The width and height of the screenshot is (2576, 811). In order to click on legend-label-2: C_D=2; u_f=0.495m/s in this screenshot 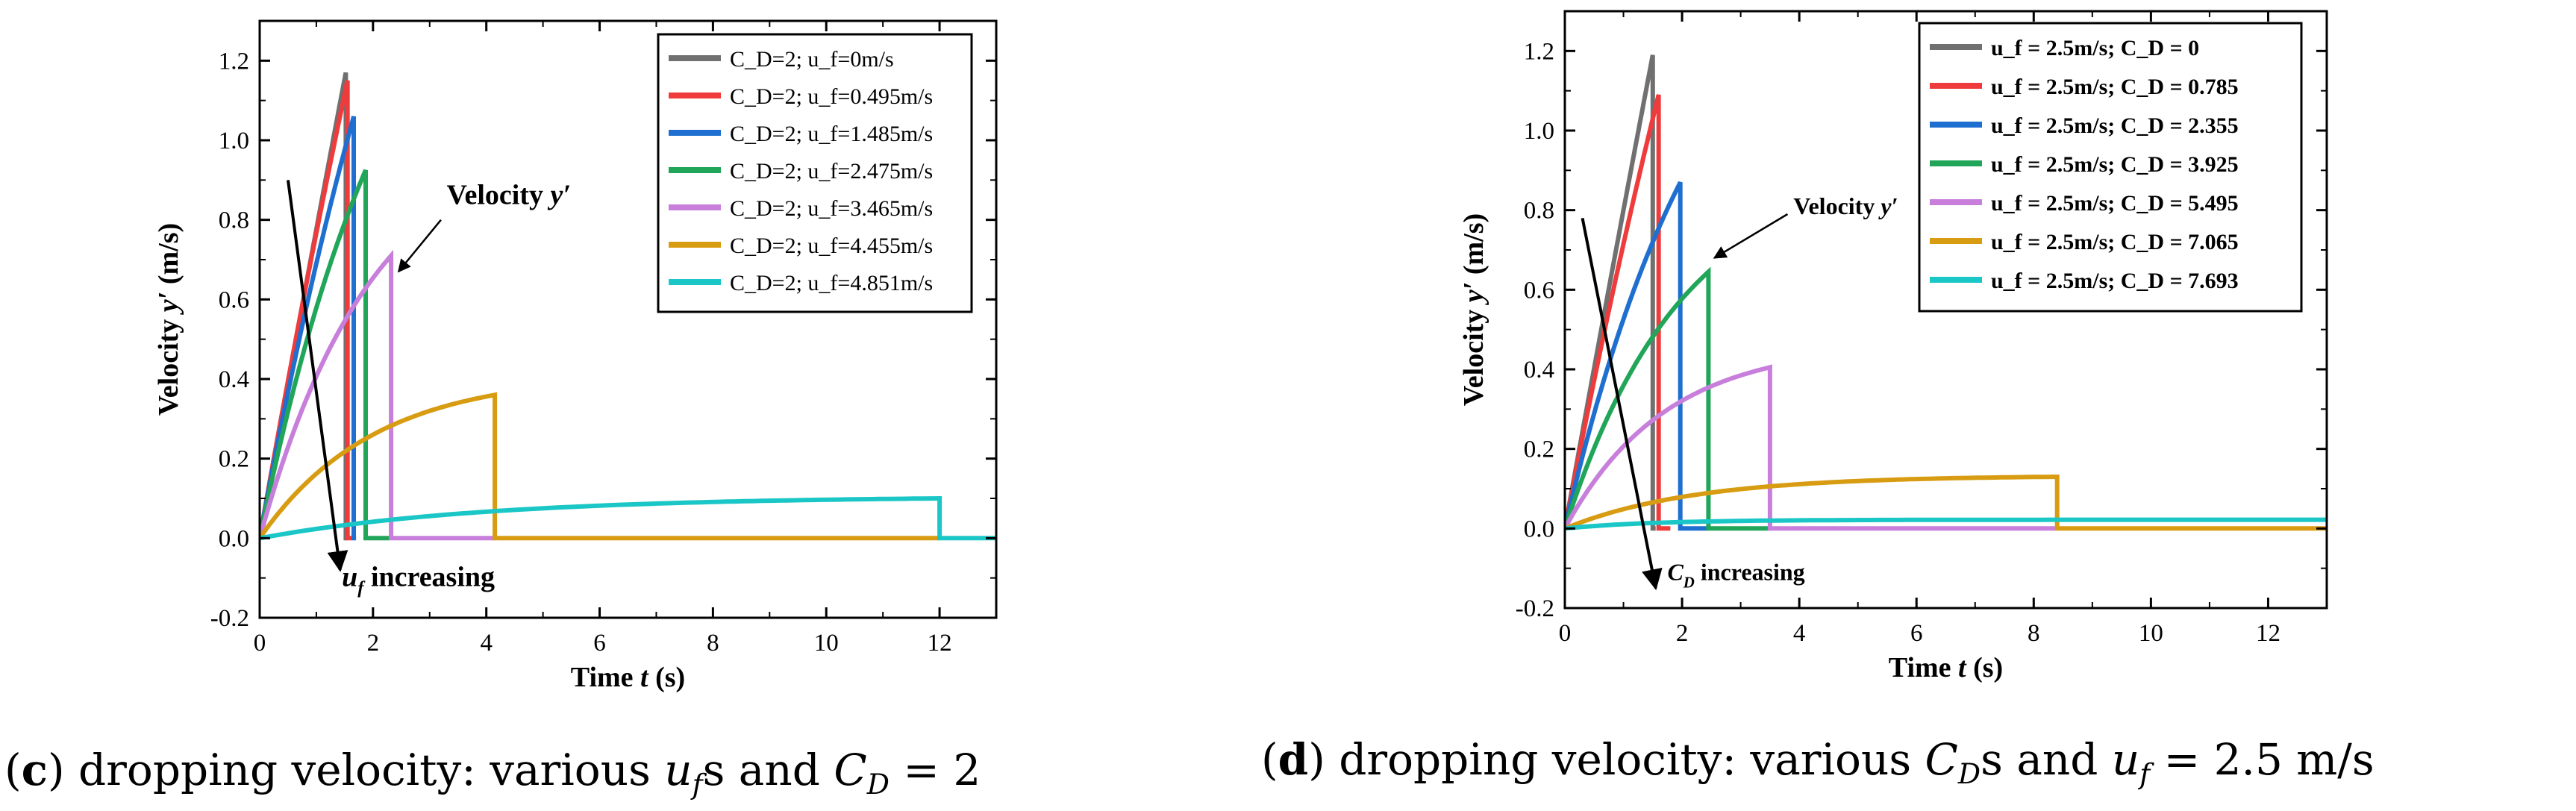, I will do `click(831, 96)`.